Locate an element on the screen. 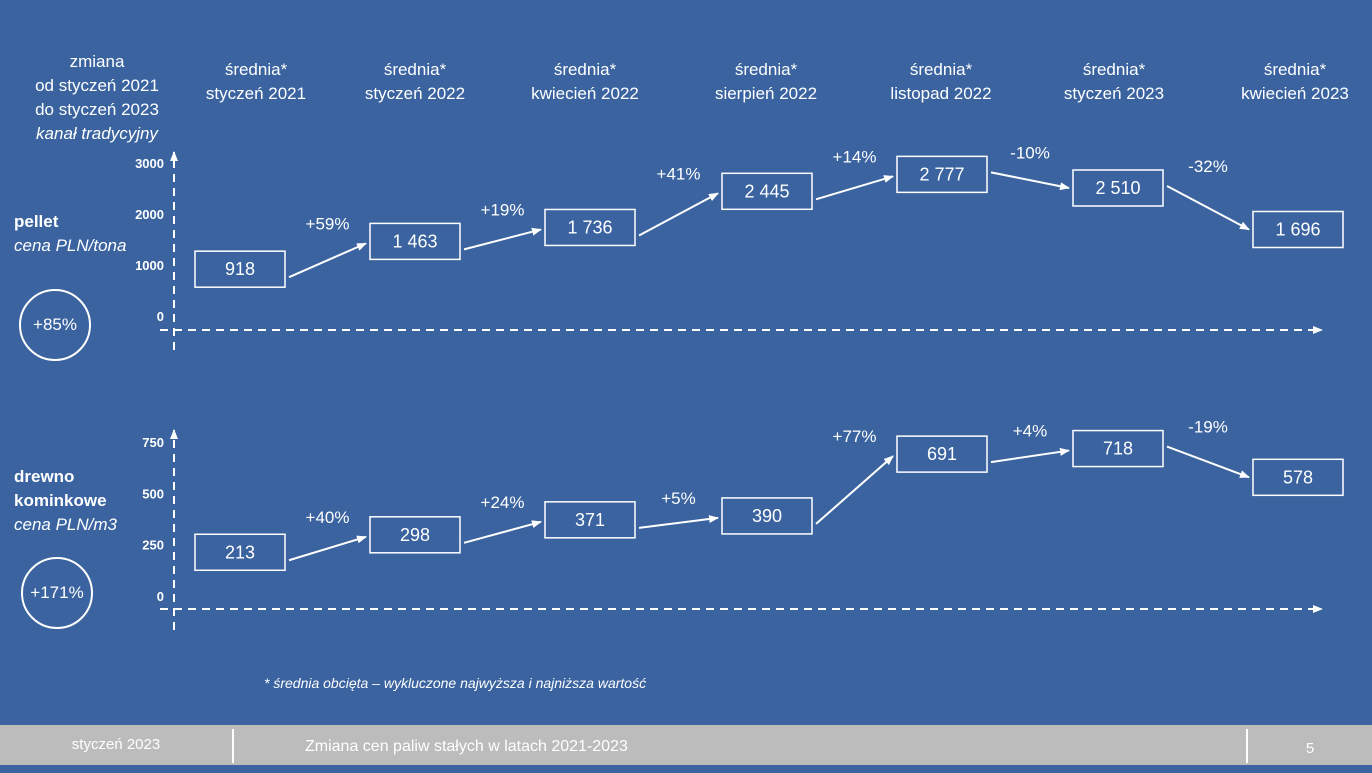 This screenshot has height=773, width=1372. change-label: +19% is located at coordinates (503, 209).